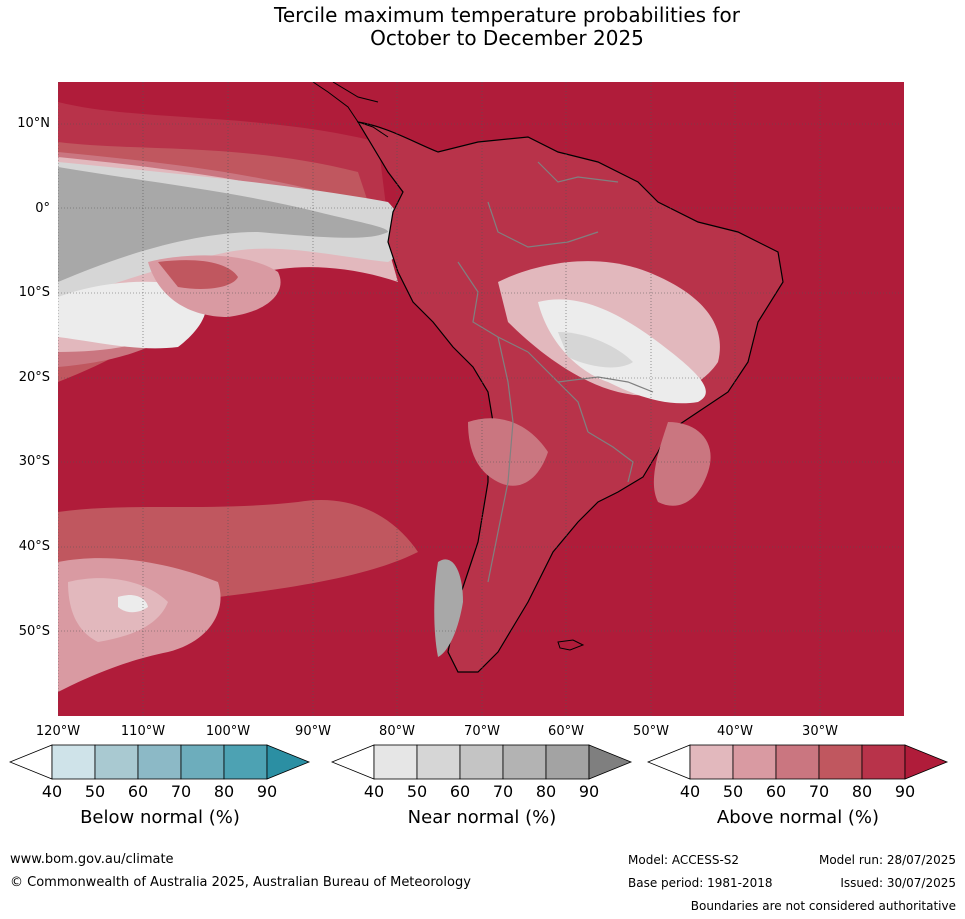  I want to click on lon-label-80w: 80°W, so click(397, 731).